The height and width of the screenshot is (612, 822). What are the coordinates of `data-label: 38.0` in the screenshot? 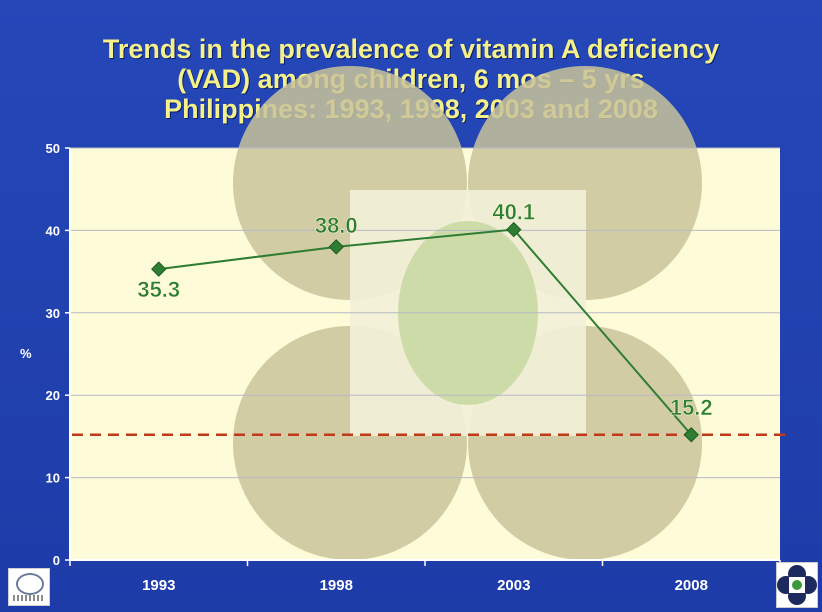 It's located at (336, 225).